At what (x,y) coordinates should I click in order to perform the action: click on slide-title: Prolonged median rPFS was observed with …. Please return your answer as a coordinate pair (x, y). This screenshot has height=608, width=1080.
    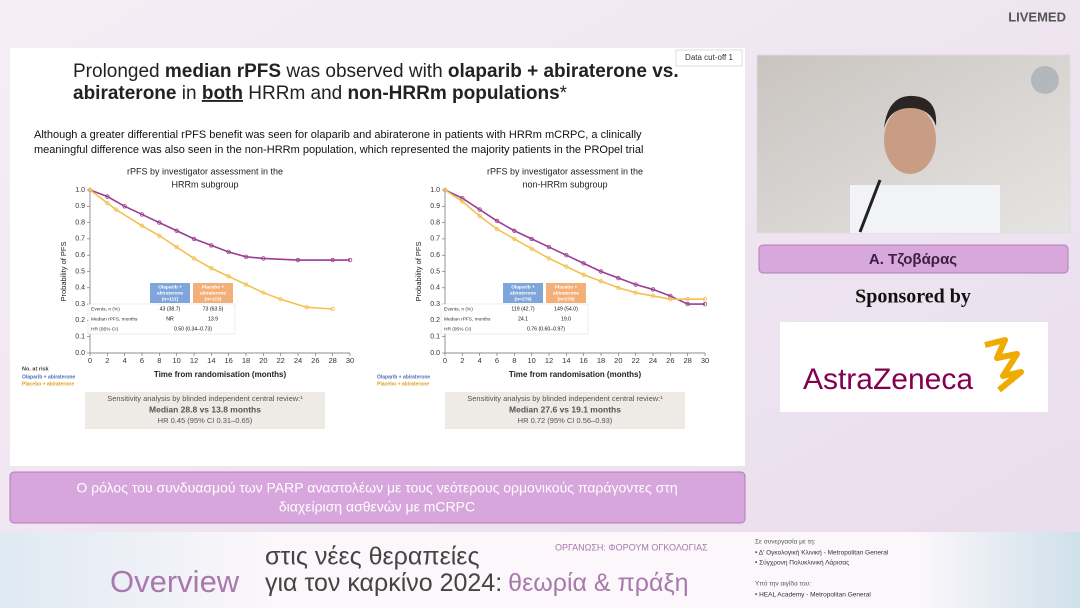
    Looking at the image, I should click on (376, 71).